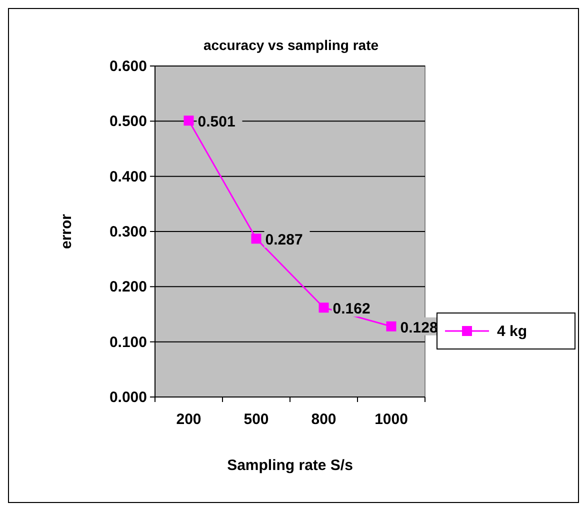  Describe the element at coordinates (512, 331) in the screenshot. I see `legend-label: 4 kg` at that location.